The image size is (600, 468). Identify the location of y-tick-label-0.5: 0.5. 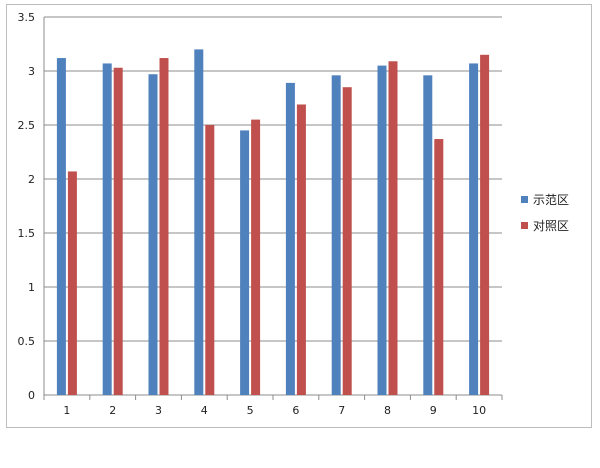
(27, 341).